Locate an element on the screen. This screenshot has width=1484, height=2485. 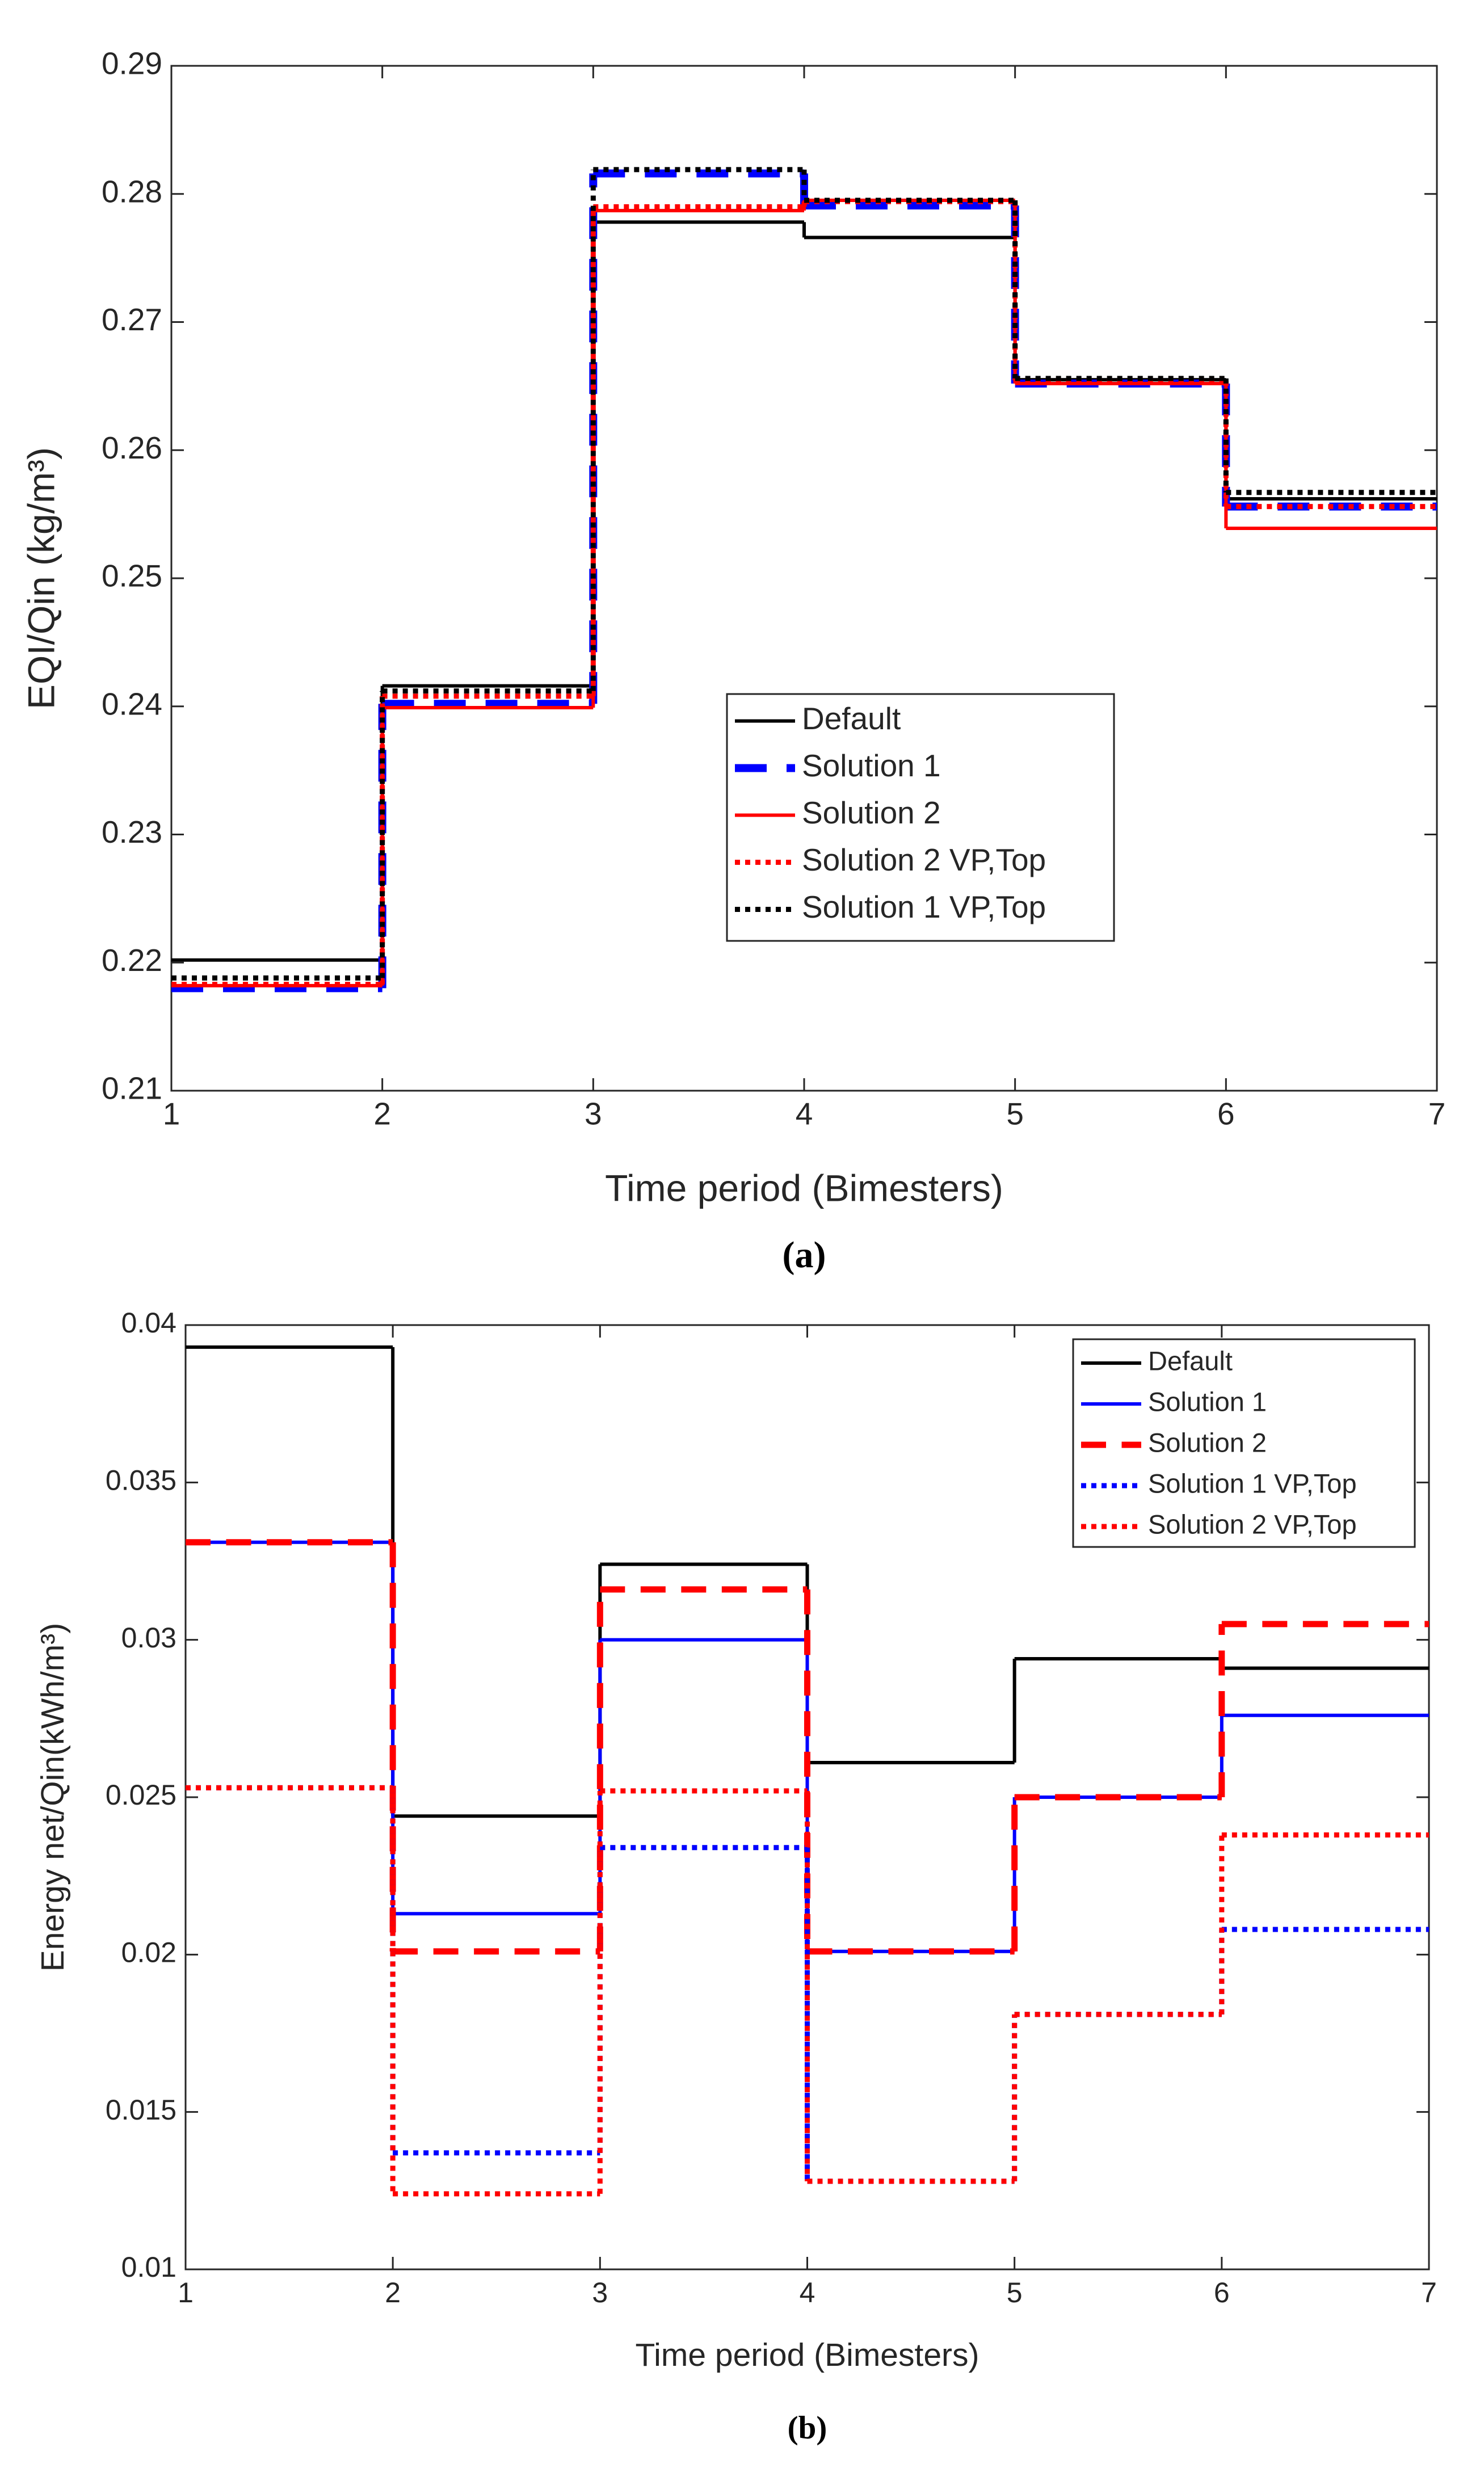
y-tick-label: 0.26 is located at coordinates (132, 447).